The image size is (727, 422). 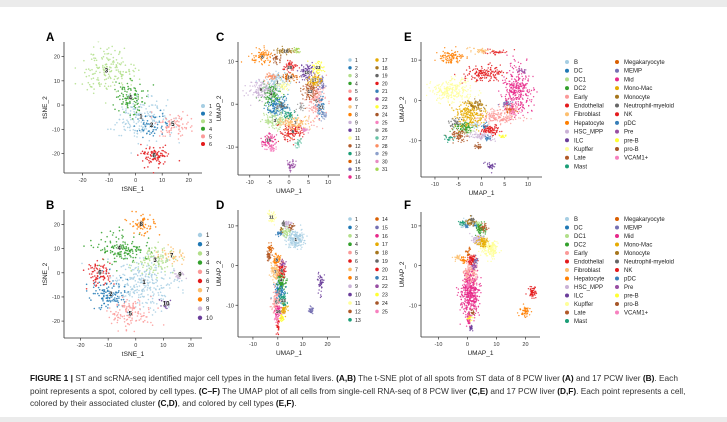 What do you see at coordinates (45, 273) in the screenshot?
I see `y-axis-label: tSNE_2` at bounding box center [45, 273].